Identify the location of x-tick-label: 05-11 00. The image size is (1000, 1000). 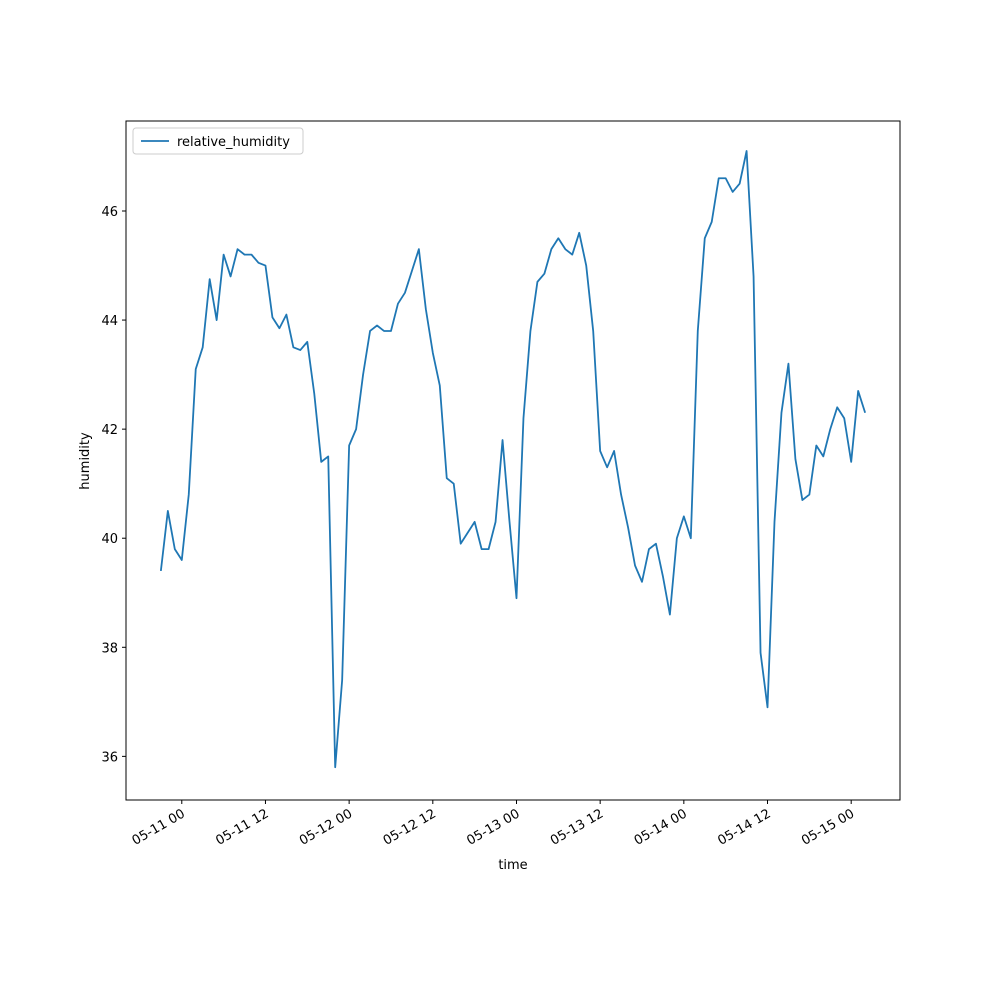
(159, 827).